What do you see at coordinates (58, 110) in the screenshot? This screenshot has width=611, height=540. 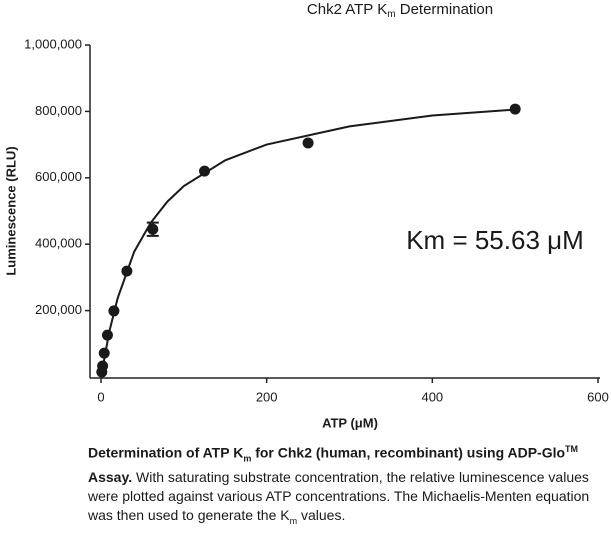 I see `y-tick-label: 800,000` at bounding box center [58, 110].